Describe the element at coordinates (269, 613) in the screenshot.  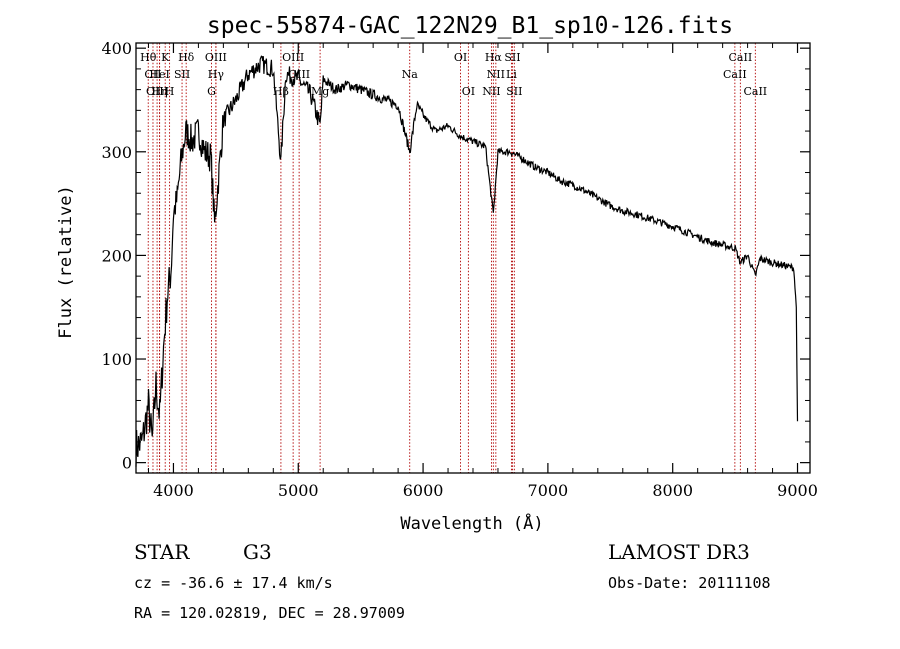
I see `sky-coordinates: RA = 120.02819, DEC = 28.97009` at that location.